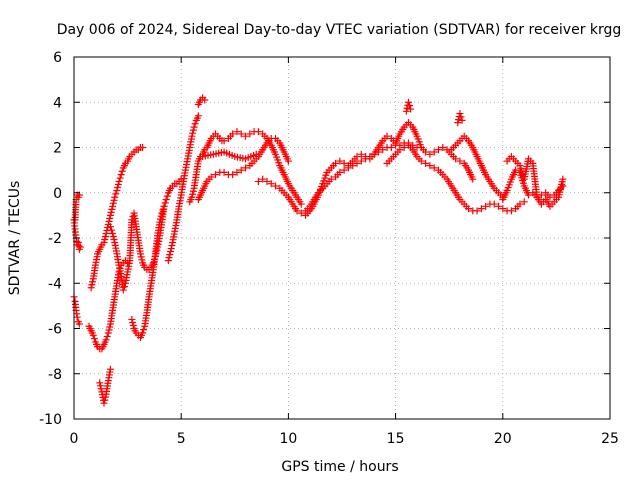  I want to click on series-track-p, so click(455, 178).